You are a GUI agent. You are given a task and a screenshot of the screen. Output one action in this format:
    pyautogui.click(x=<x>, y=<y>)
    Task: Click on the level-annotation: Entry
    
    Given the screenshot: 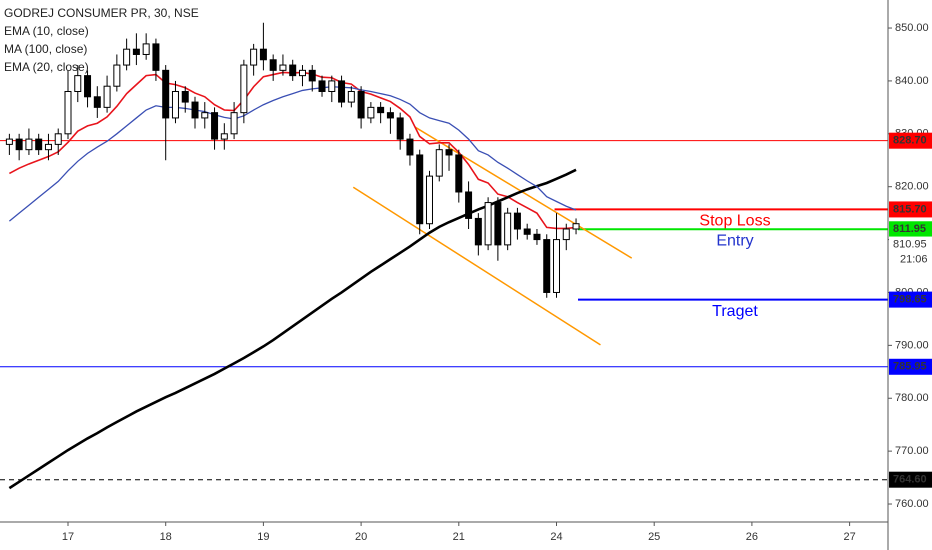 What is the action you would take?
    pyautogui.click(x=734, y=240)
    